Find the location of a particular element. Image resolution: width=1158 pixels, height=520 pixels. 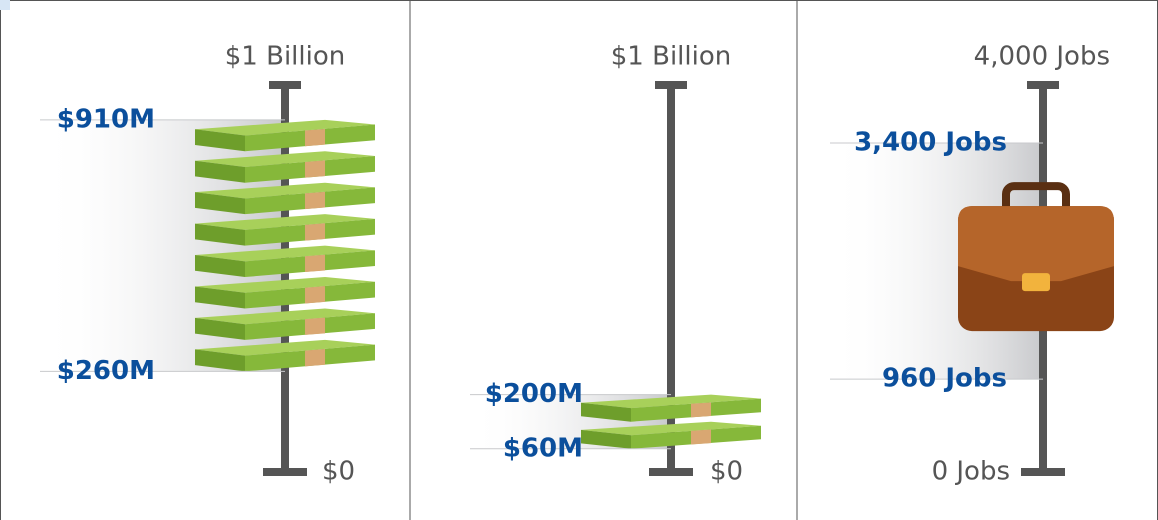

value-label: $260M is located at coordinates (106, 371).